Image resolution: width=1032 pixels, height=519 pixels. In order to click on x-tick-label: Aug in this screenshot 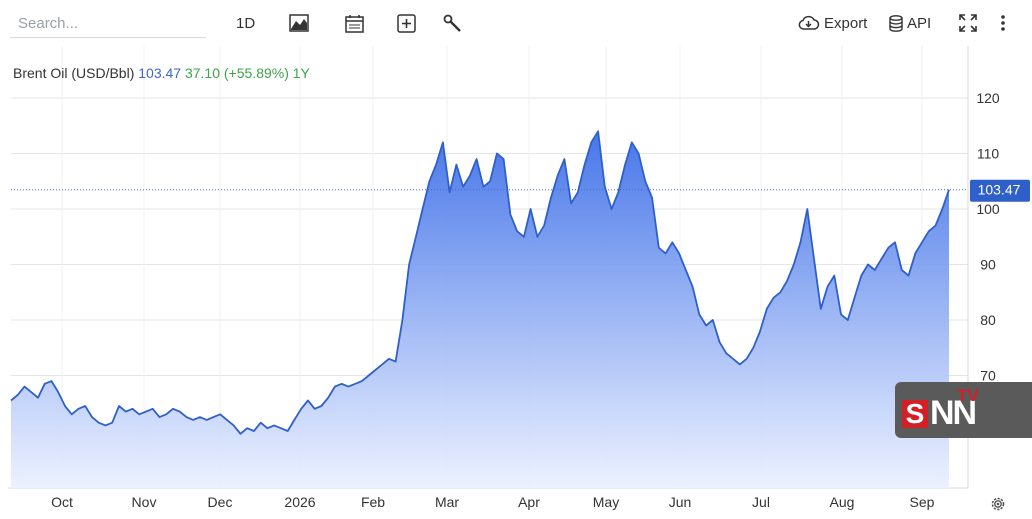, I will do `click(842, 502)`.